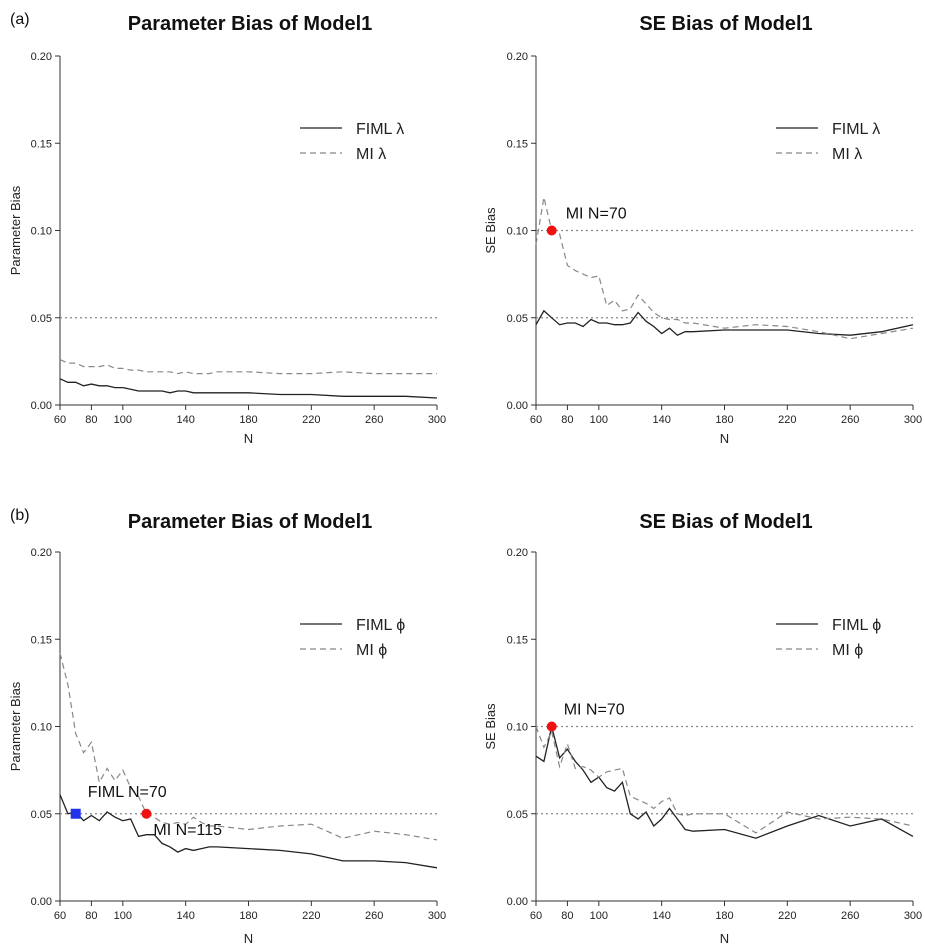 The width and height of the screenshot is (925, 952). What do you see at coordinates (187, 830) in the screenshot?
I see `annotation-label: MI N=115` at bounding box center [187, 830].